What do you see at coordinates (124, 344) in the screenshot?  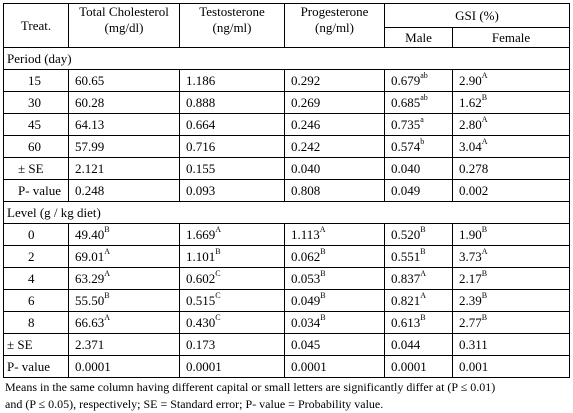 I see `level-se-chol-cell: 2.371` at bounding box center [124, 344].